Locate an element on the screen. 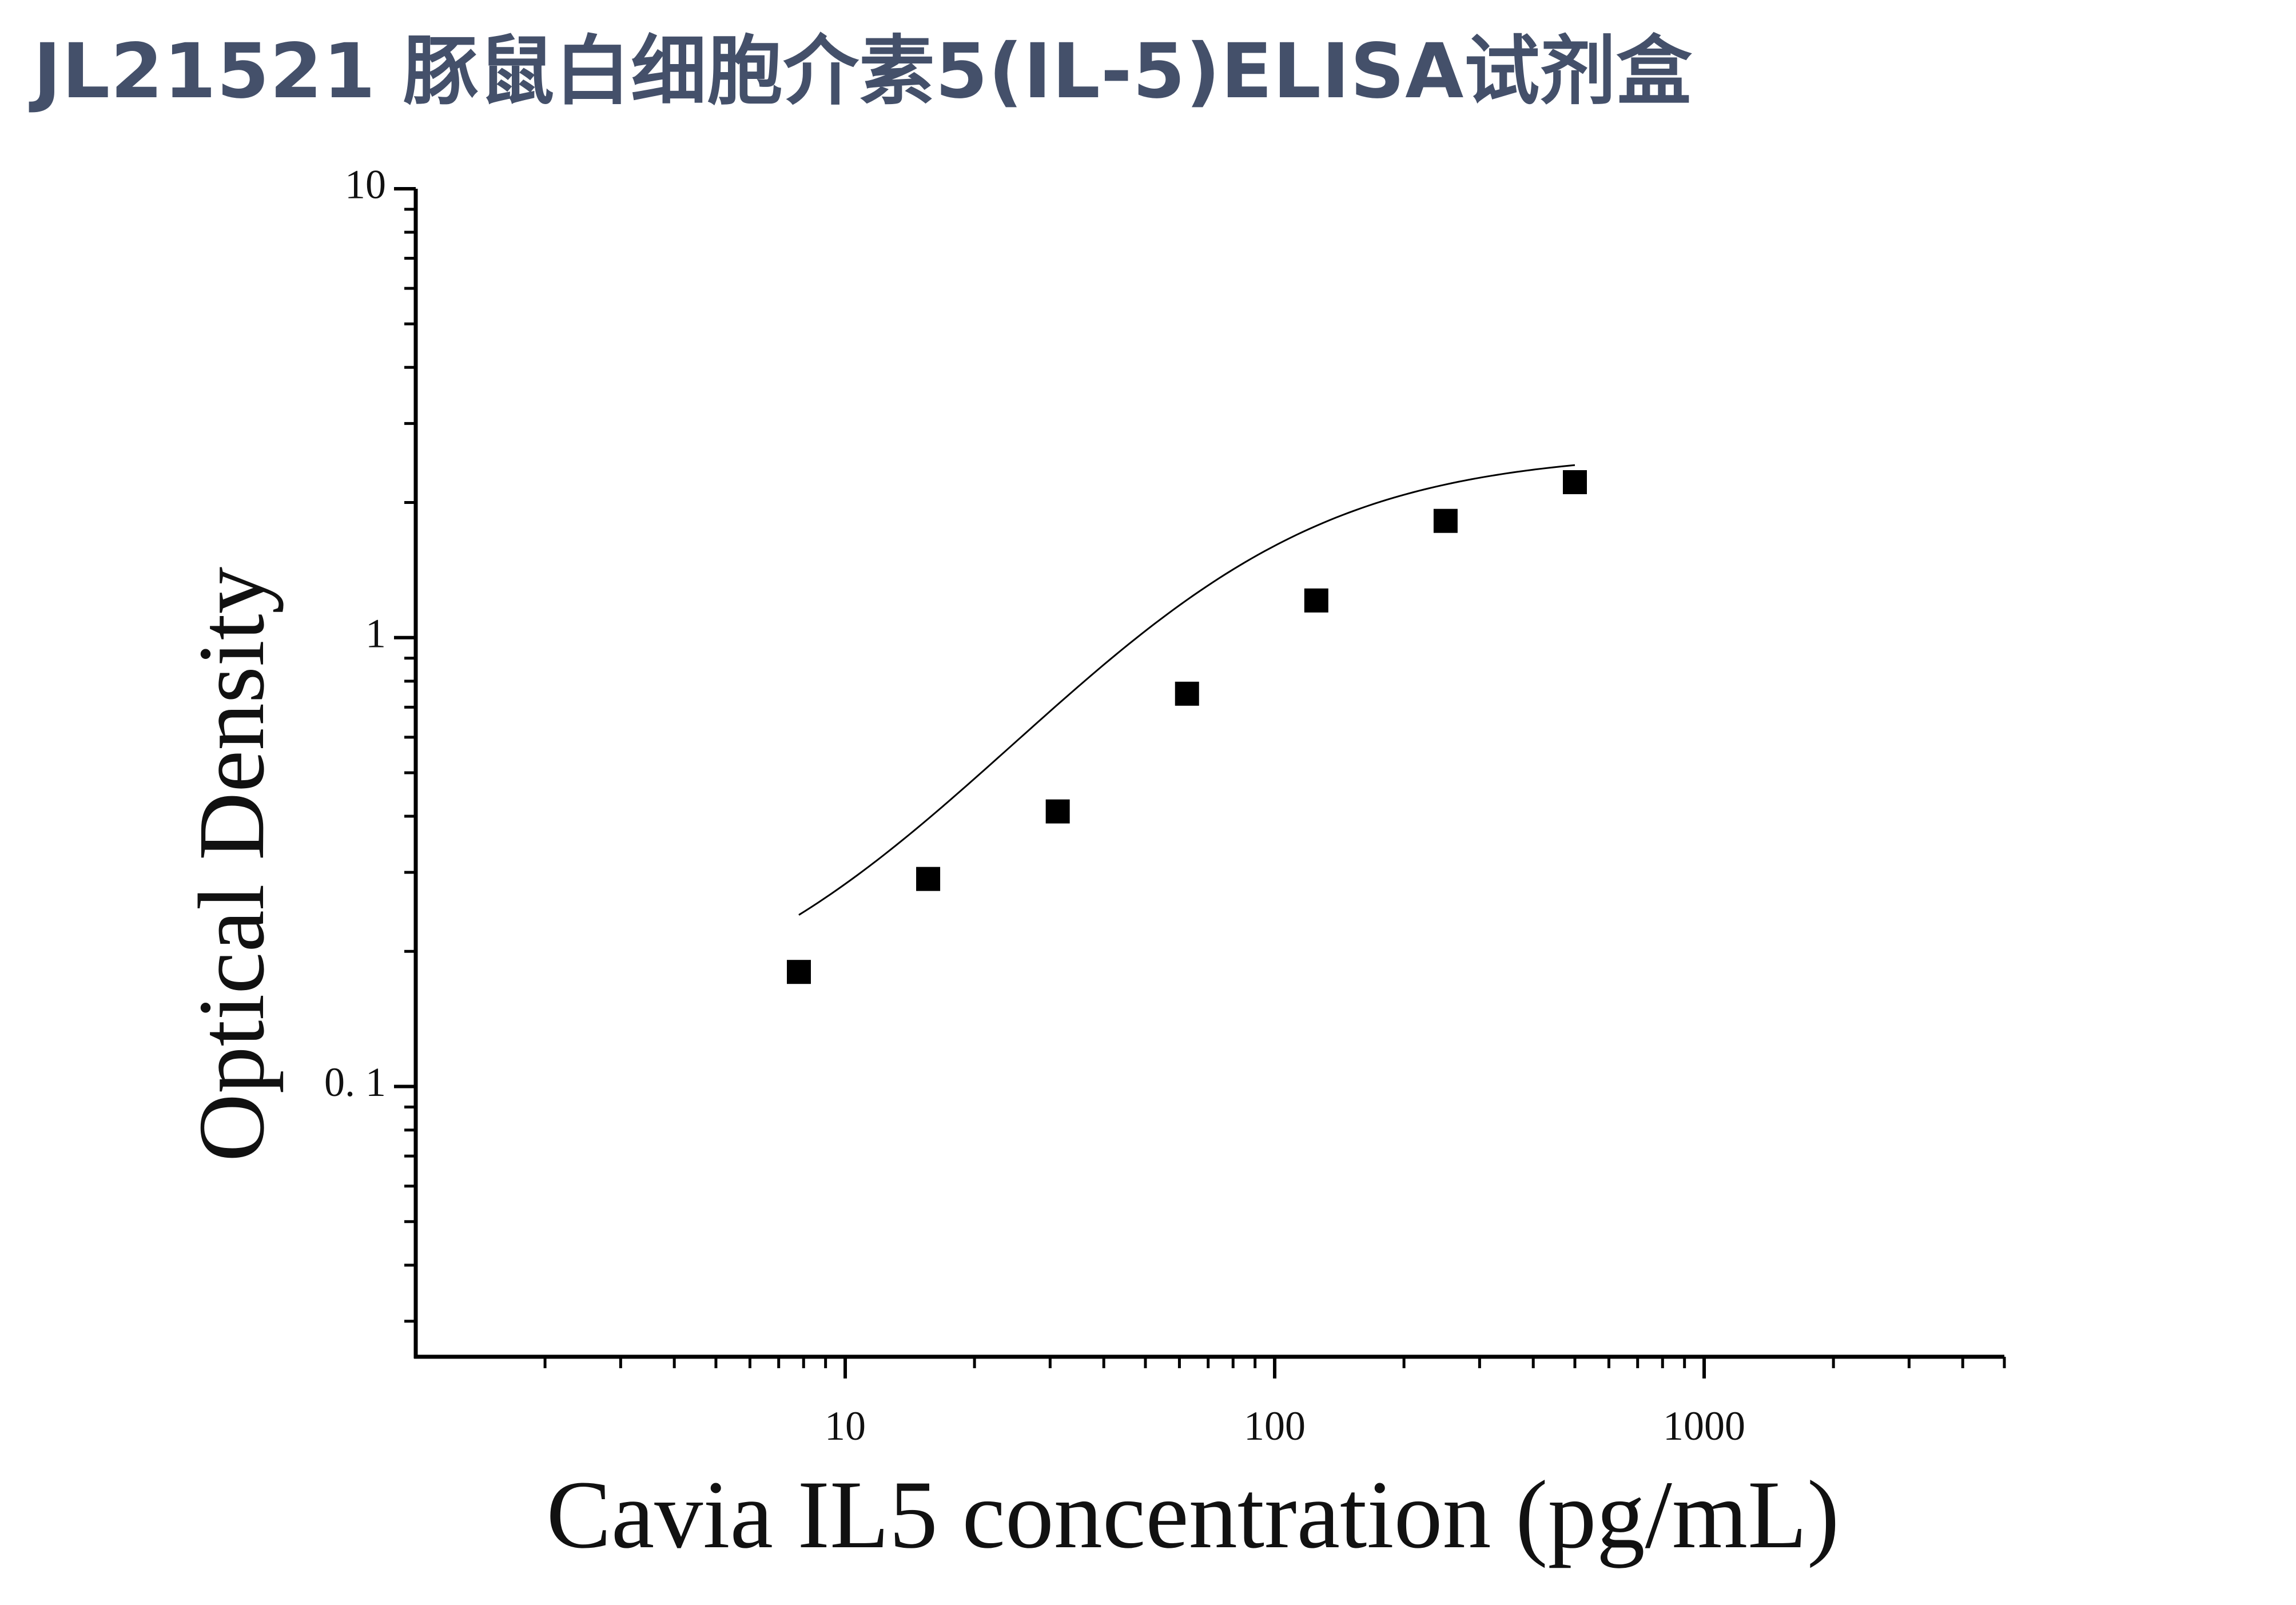 The height and width of the screenshot is (1605, 2296). x-tick-label: 10 is located at coordinates (846, 1426).